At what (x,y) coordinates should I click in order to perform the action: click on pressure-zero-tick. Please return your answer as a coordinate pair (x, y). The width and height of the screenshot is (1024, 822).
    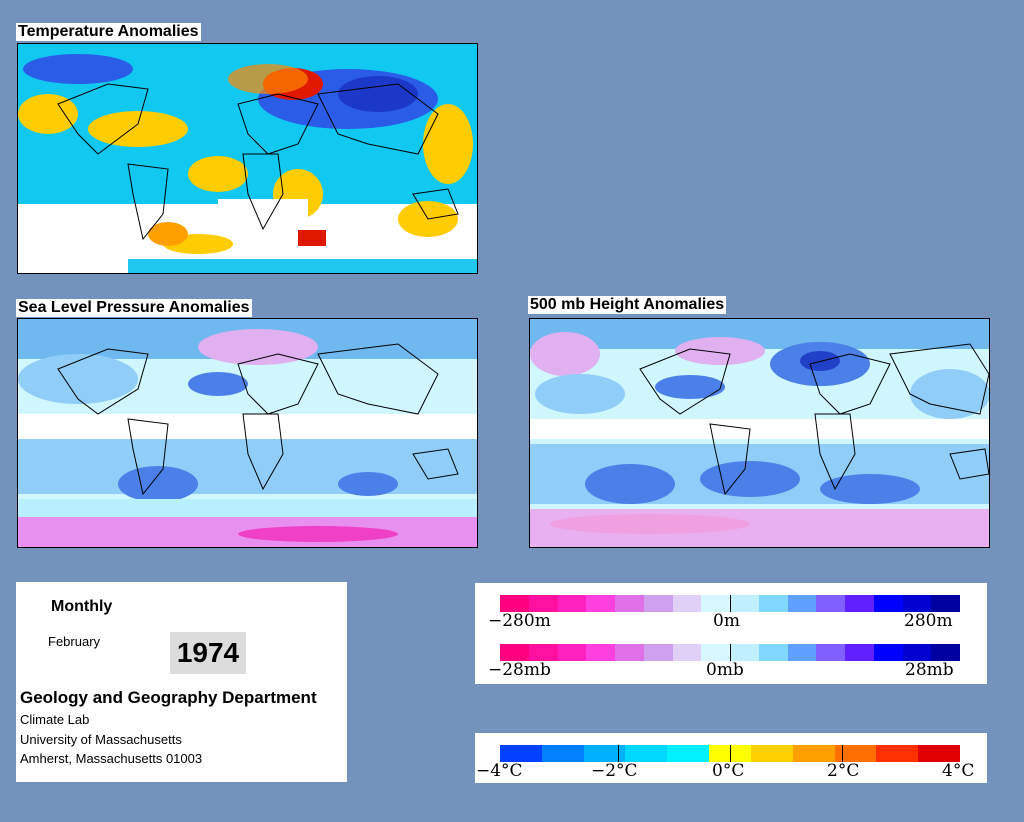
    Looking at the image, I should click on (730, 652).